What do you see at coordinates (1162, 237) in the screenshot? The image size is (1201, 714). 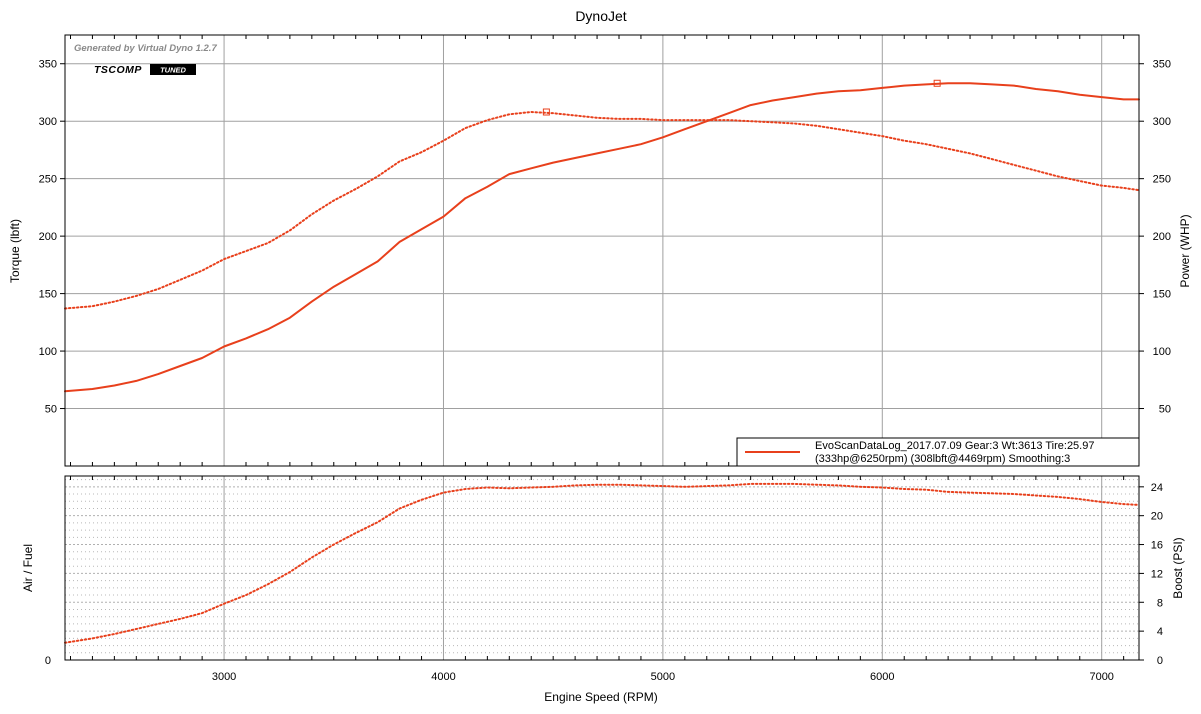 I see `power-tick-label: 200` at bounding box center [1162, 237].